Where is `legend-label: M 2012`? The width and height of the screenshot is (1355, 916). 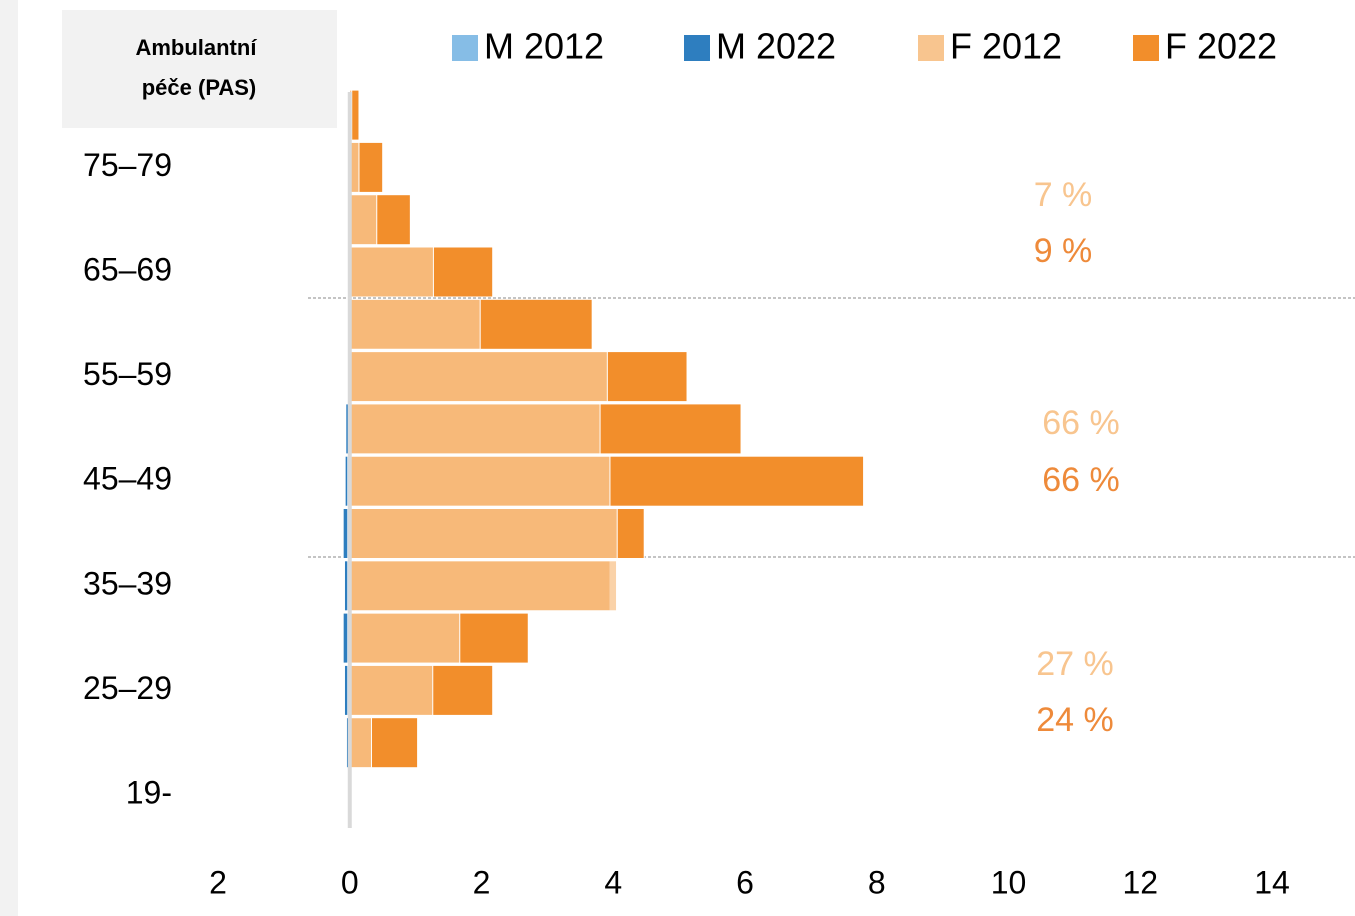
legend-label: M 2012 is located at coordinates (544, 46).